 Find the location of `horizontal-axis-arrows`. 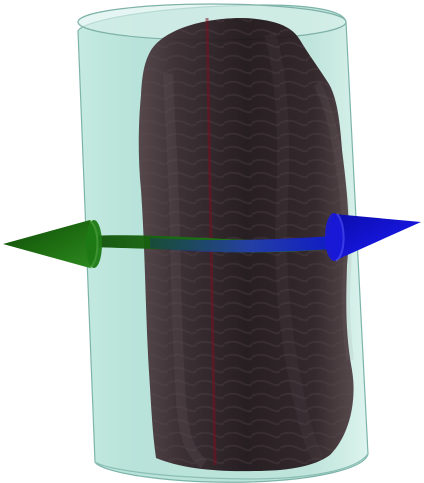

horizontal-axis-arrows is located at coordinates (212, 241).